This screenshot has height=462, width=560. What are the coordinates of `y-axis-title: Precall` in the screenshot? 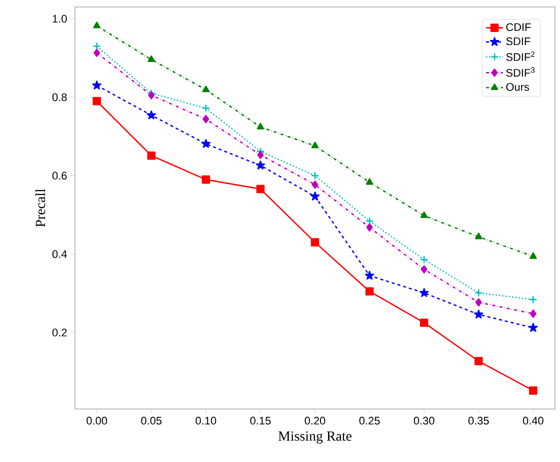 It's located at (40, 207).